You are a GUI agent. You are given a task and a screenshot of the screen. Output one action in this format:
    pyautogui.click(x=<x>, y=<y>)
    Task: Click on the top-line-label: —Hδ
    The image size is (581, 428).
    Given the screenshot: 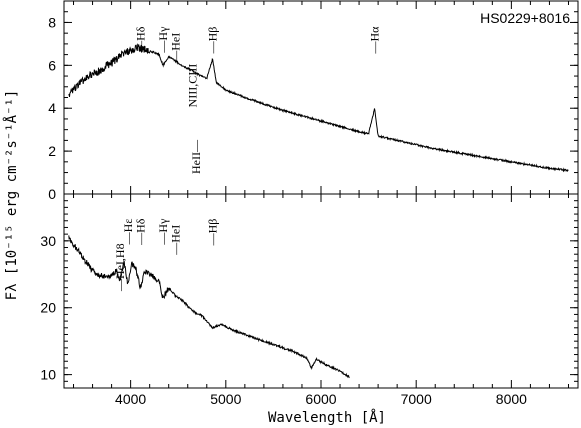 What is the action you would take?
    pyautogui.click(x=140, y=40)
    